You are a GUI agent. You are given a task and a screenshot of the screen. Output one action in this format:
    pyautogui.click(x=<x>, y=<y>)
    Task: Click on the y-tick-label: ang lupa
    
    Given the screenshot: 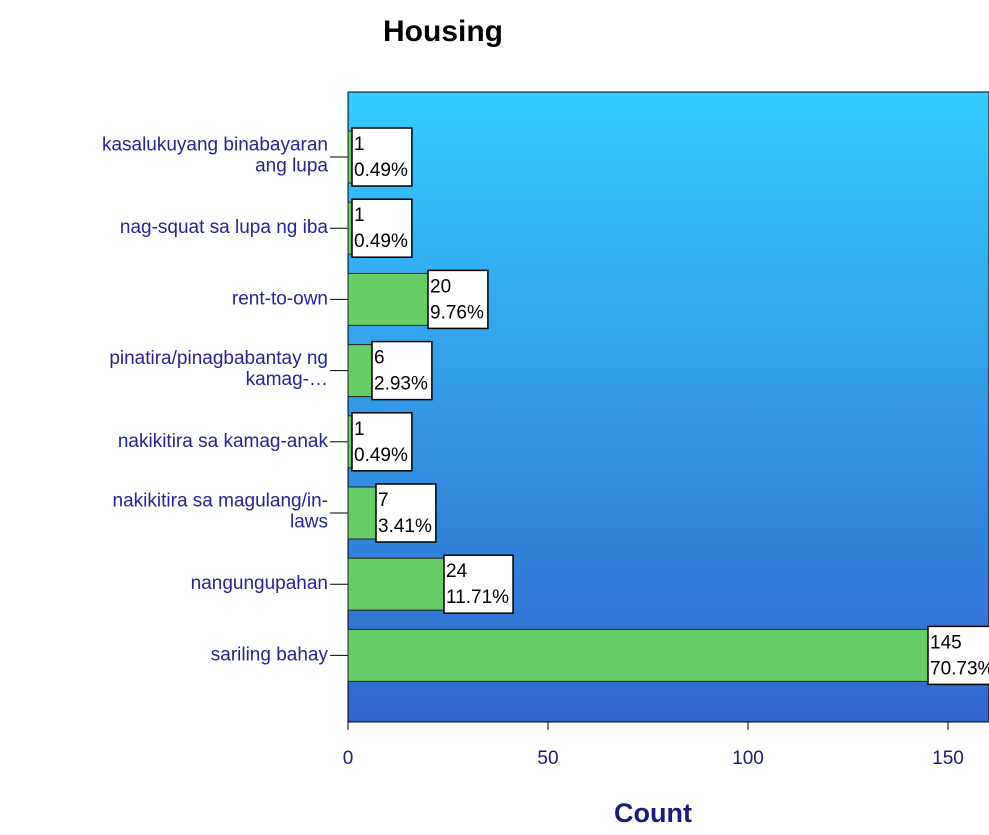 What is the action you would take?
    pyautogui.click(x=291, y=166)
    